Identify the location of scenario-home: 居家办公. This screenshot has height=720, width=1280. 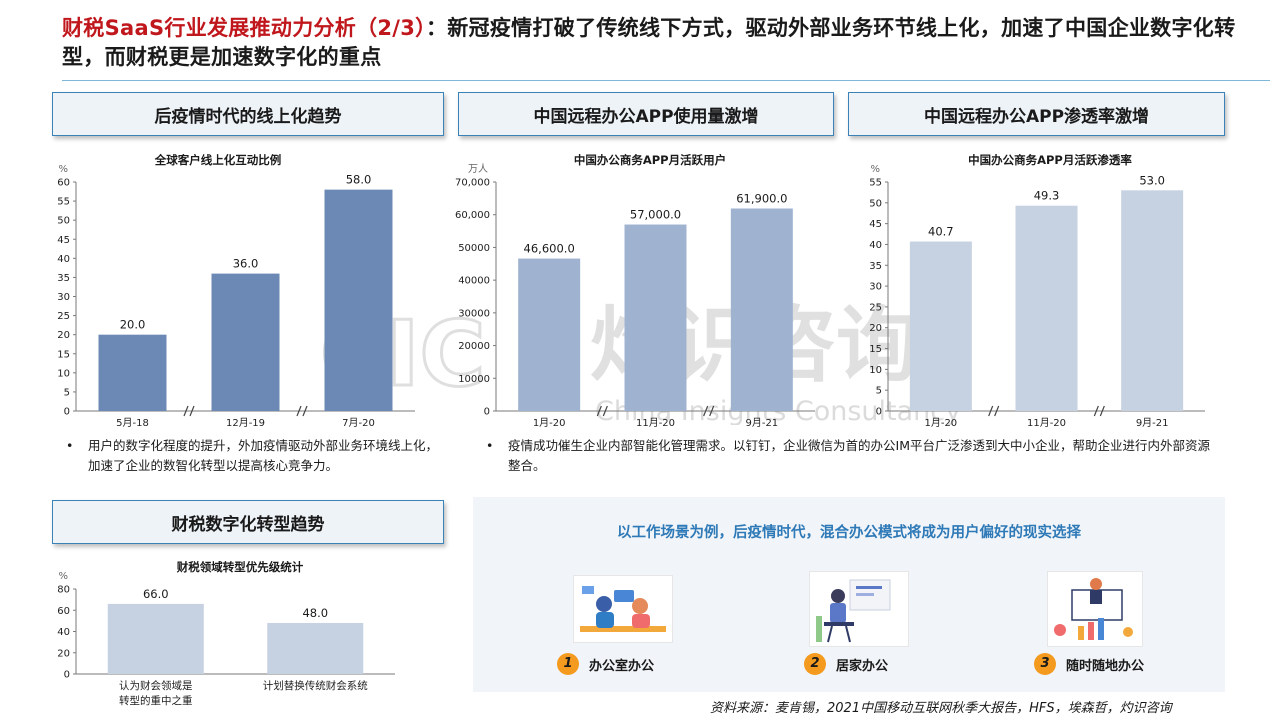
(862, 666).